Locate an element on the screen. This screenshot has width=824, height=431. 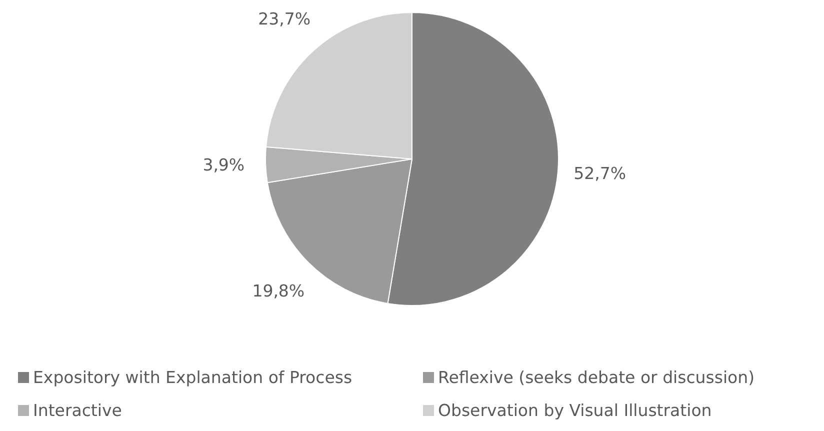
data-label: 52,7% is located at coordinates (600, 173).